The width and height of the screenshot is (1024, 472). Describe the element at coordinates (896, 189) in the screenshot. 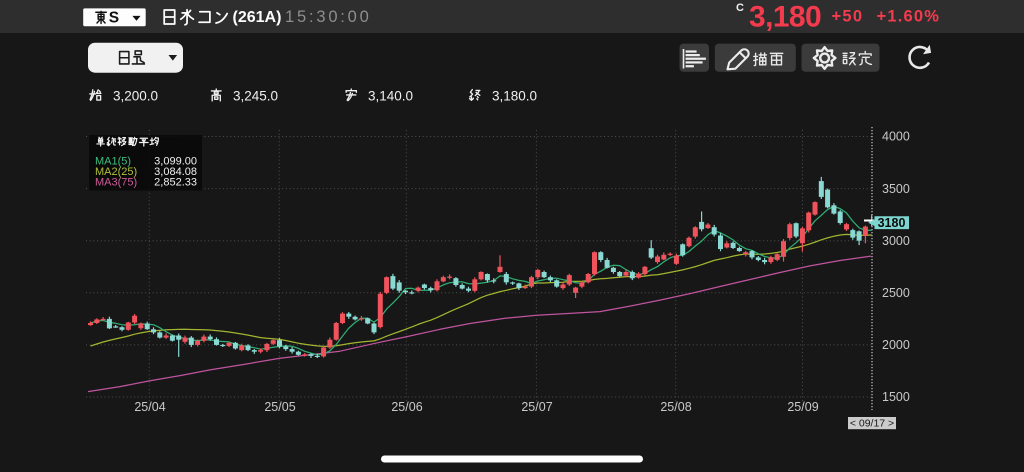

I see `svg-text: 3500` at that location.